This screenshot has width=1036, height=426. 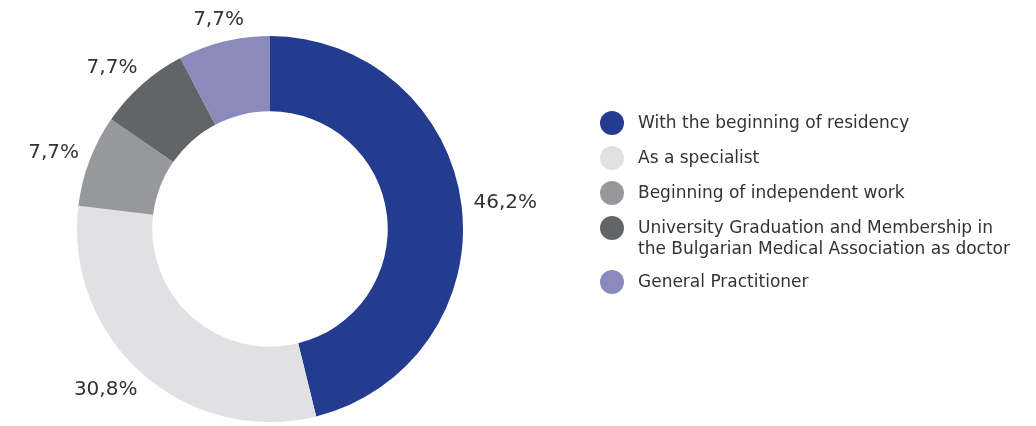 I want to click on legend-label: University Graduation and Membership in the Bulgarian Medical Association as doctor, so click(x=824, y=238).